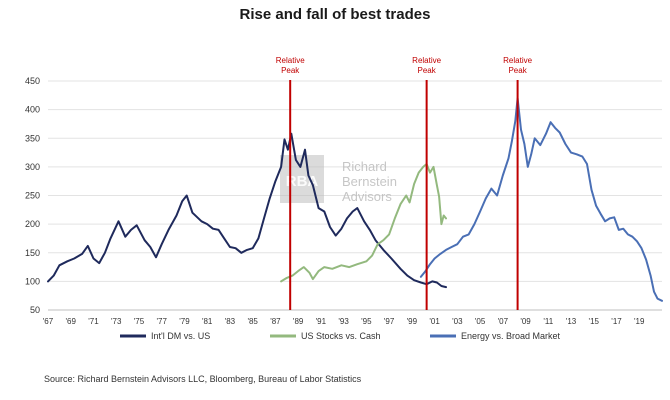 This screenshot has height=400, width=670. Describe the element at coordinates (321, 321) in the screenshot. I see `x-tick-label: '91` at that location.